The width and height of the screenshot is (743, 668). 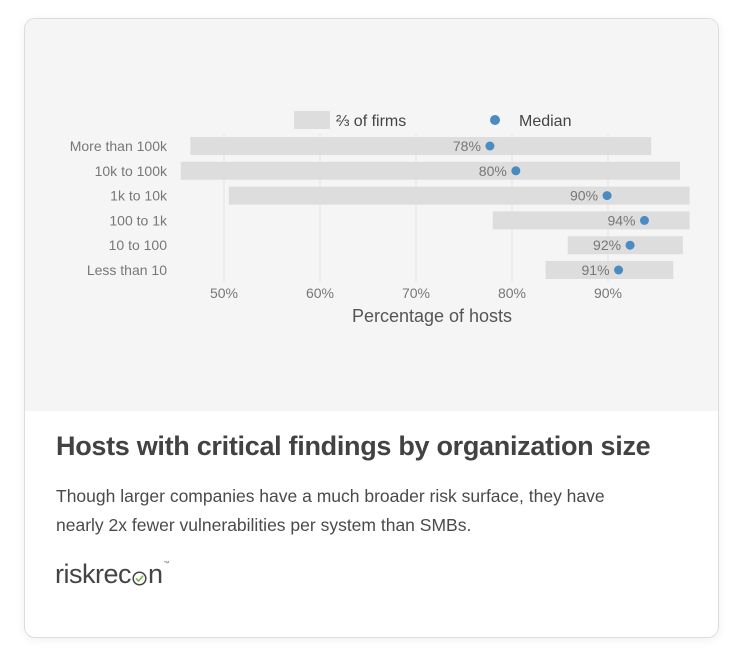 I want to click on median-label-4: 92%, so click(x=607, y=245).